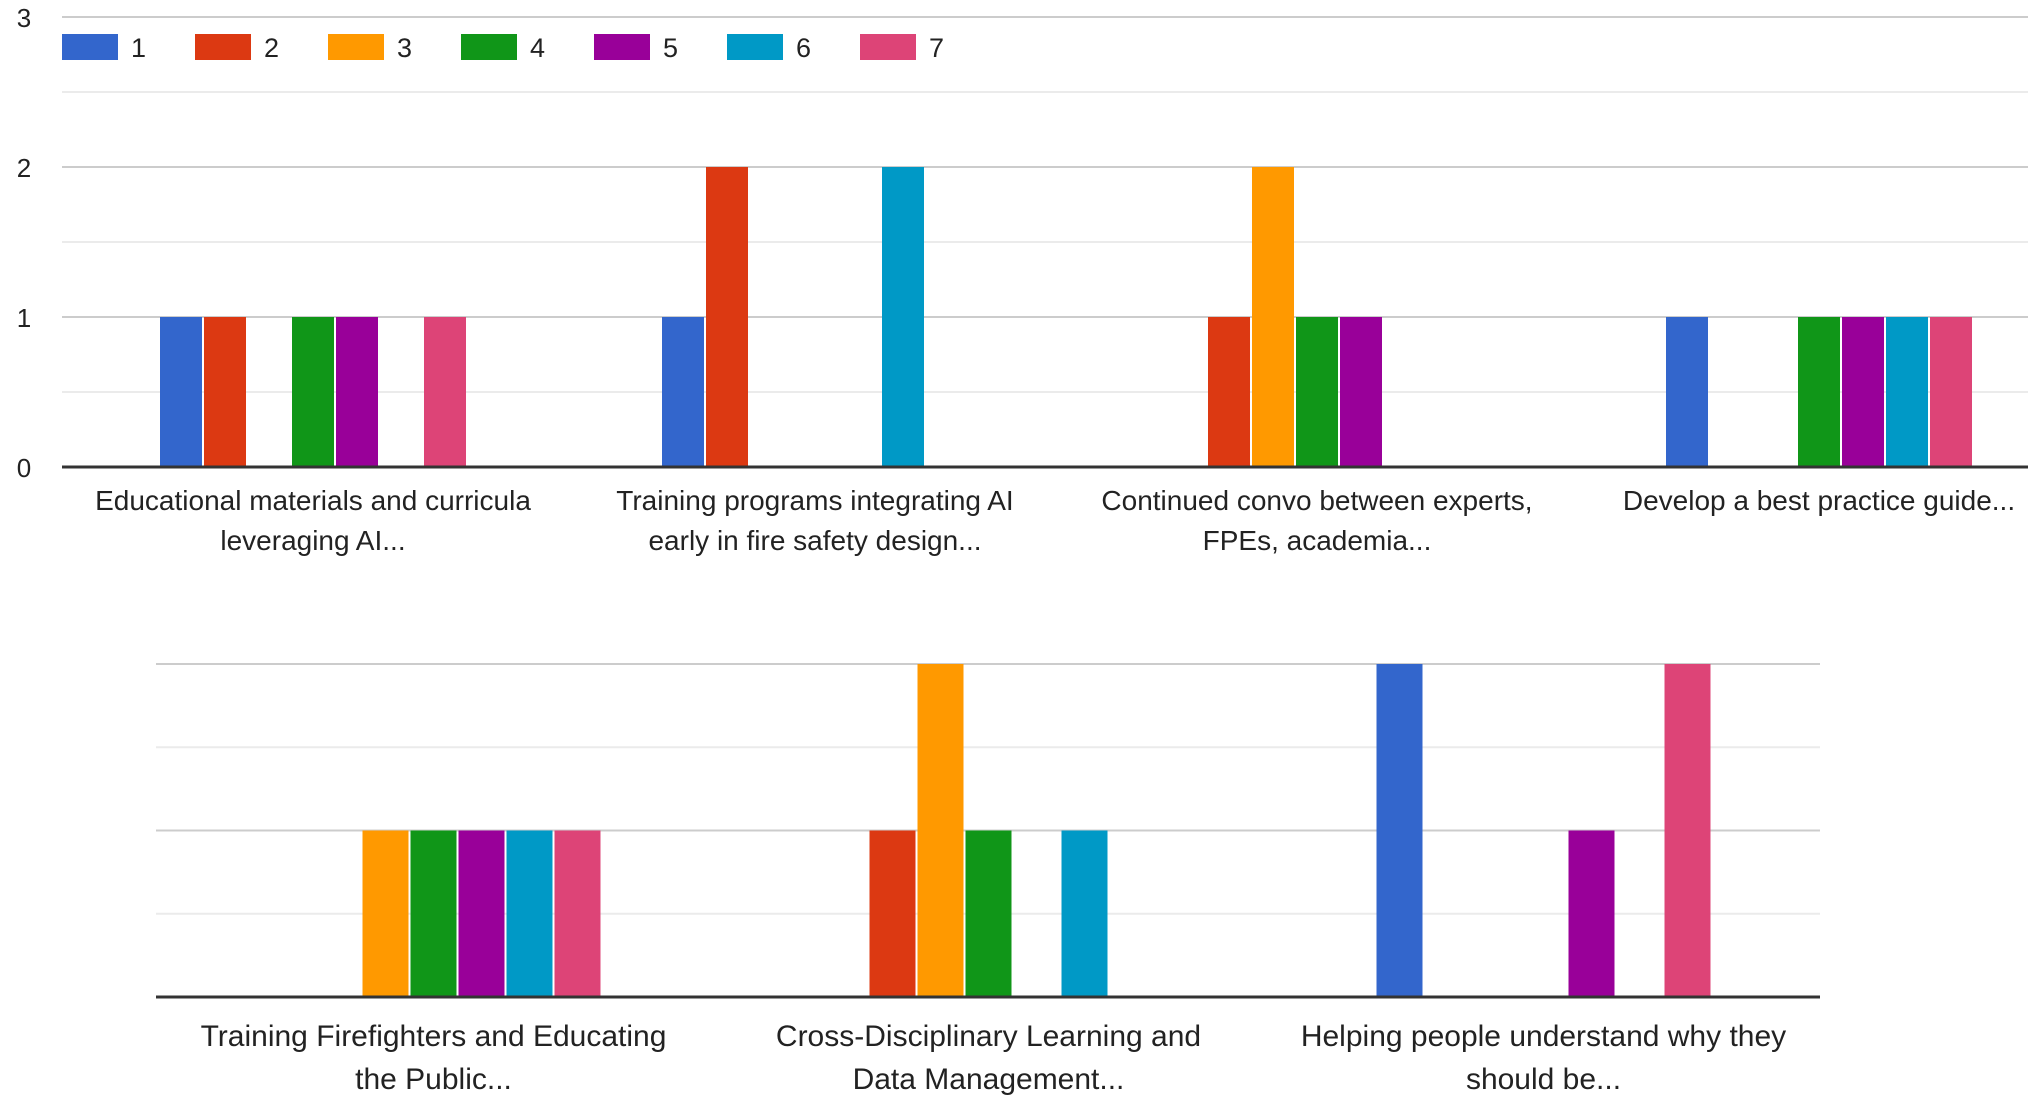  I want to click on legend-label-6: 6, so click(803, 48).